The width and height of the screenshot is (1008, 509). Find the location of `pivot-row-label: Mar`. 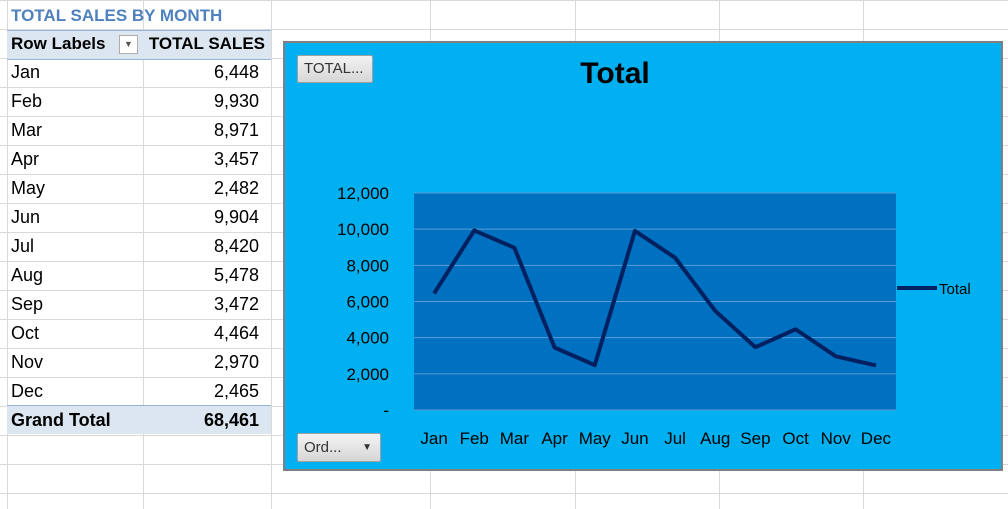

pivot-row-label: Mar is located at coordinates (26, 130).